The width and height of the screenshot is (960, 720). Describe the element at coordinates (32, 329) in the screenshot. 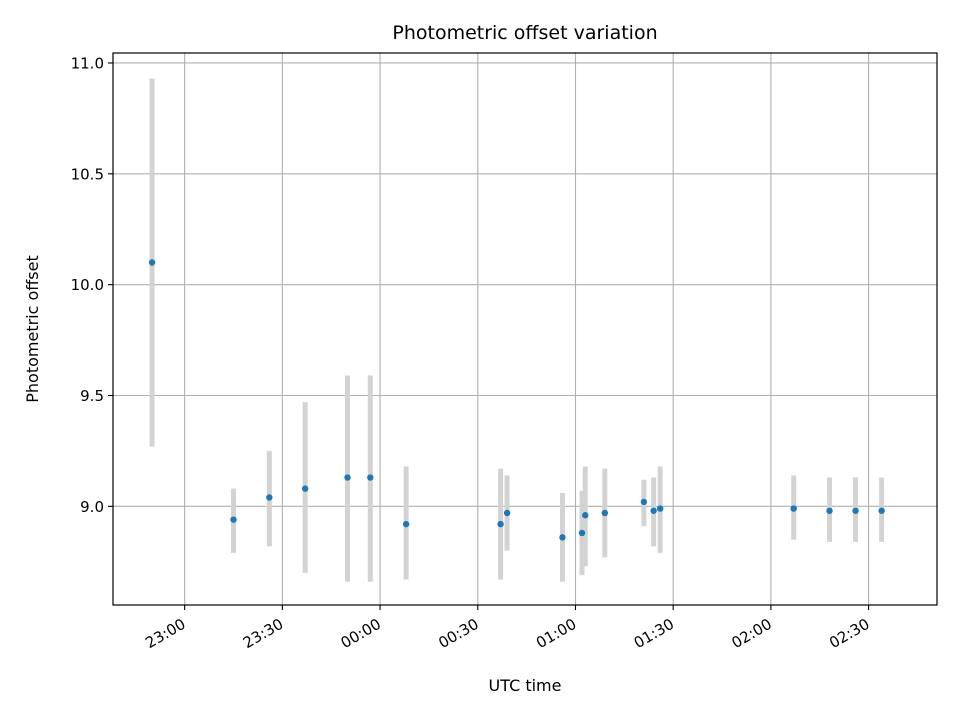

I see `y-axis-title: Photometric offset` at that location.